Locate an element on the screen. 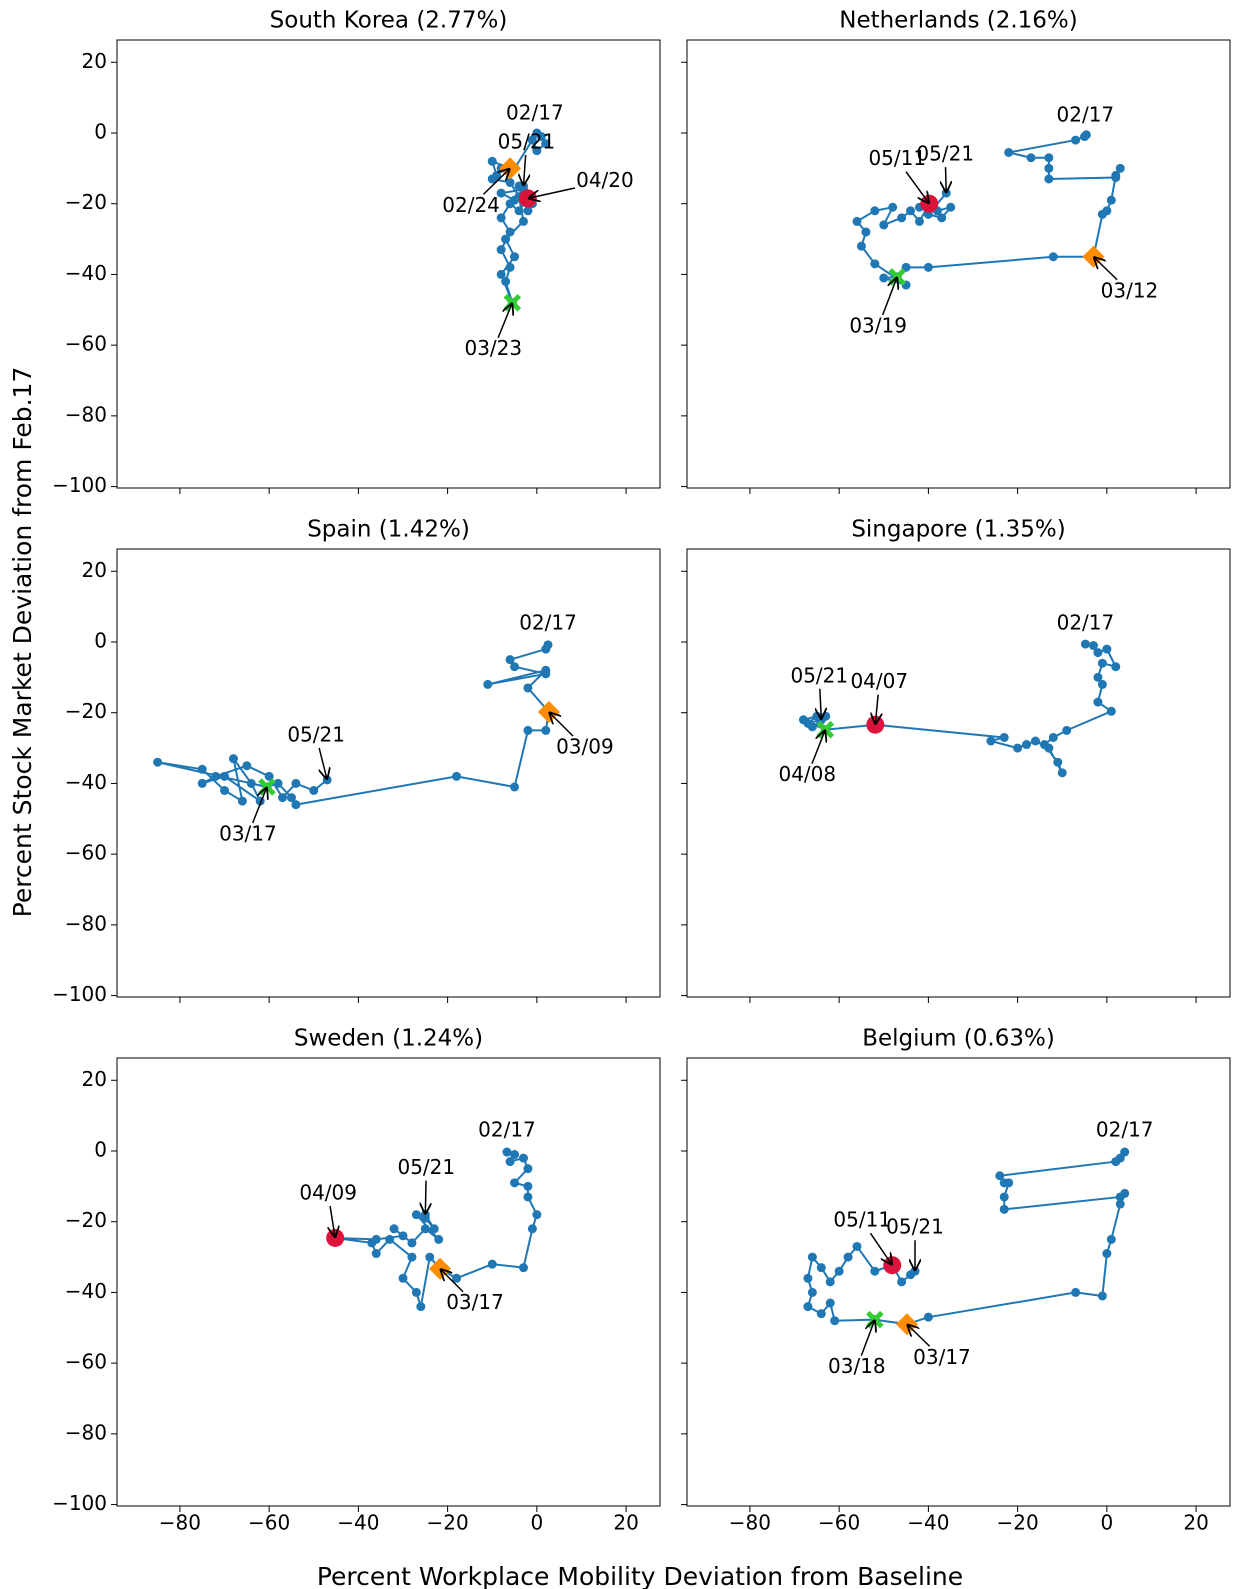 The height and width of the screenshot is (1589, 1243). x-tick-label: 20 is located at coordinates (625, 1523).